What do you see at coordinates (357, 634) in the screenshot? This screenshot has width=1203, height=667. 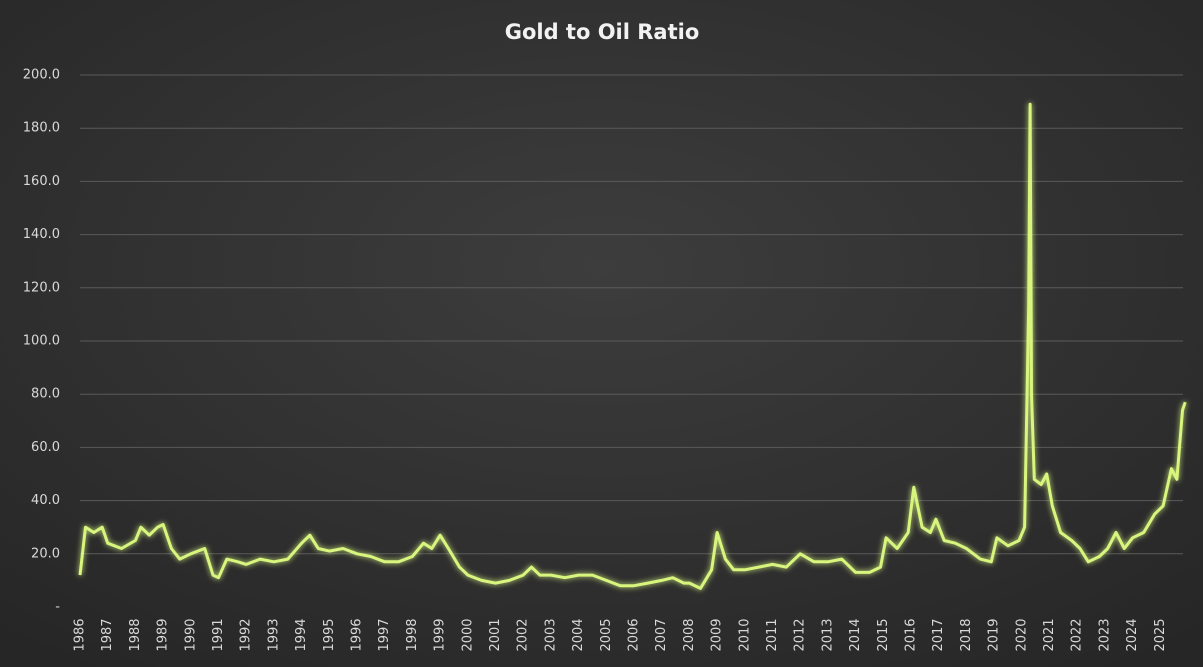 I see `x-tick-label: 1996` at bounding box center [357, 634].